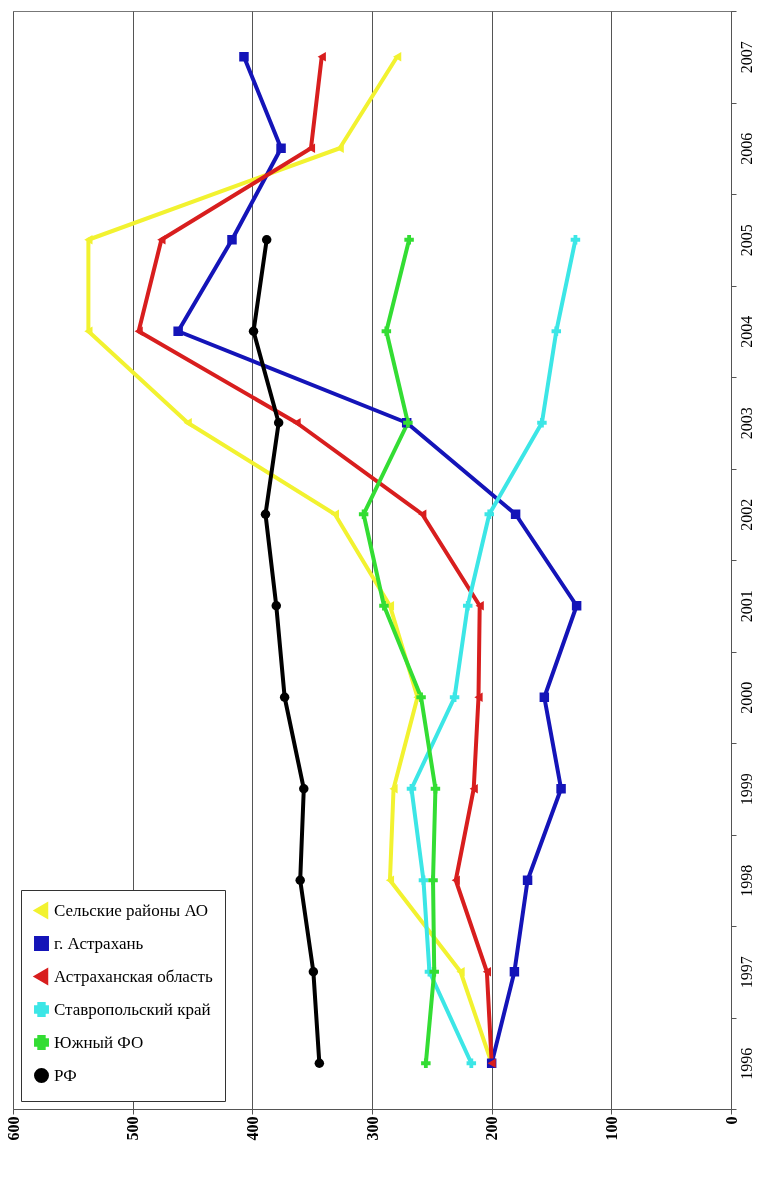 The height and width of the screenshot is (1184, 773). I want to click on legend-label: г. Астрахань, so click(99, 943).